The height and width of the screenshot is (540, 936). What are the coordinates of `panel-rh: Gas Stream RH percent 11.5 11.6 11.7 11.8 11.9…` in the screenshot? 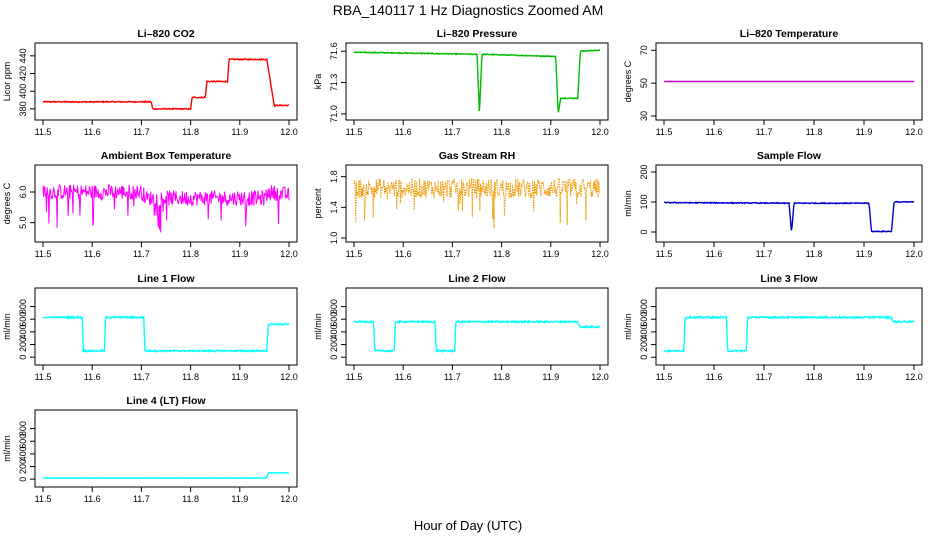 It's located at (461, 204).